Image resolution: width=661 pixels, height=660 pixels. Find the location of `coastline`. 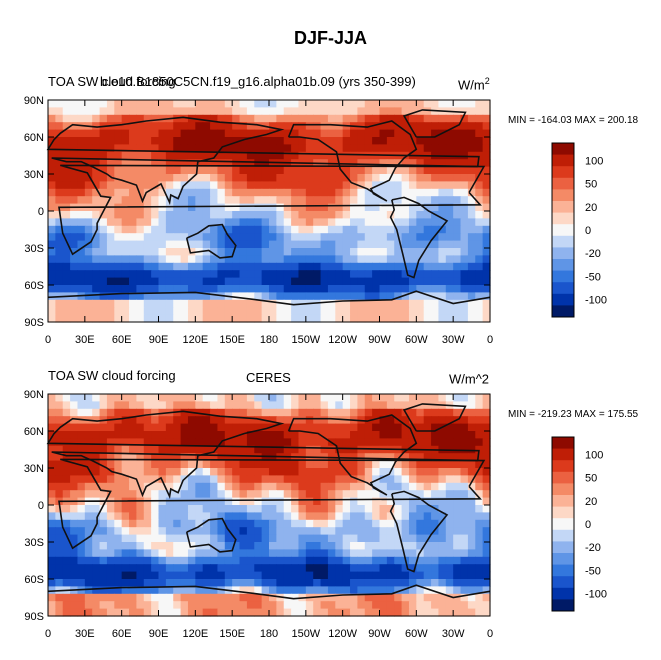

coastline is located at coordinates (269, 592).